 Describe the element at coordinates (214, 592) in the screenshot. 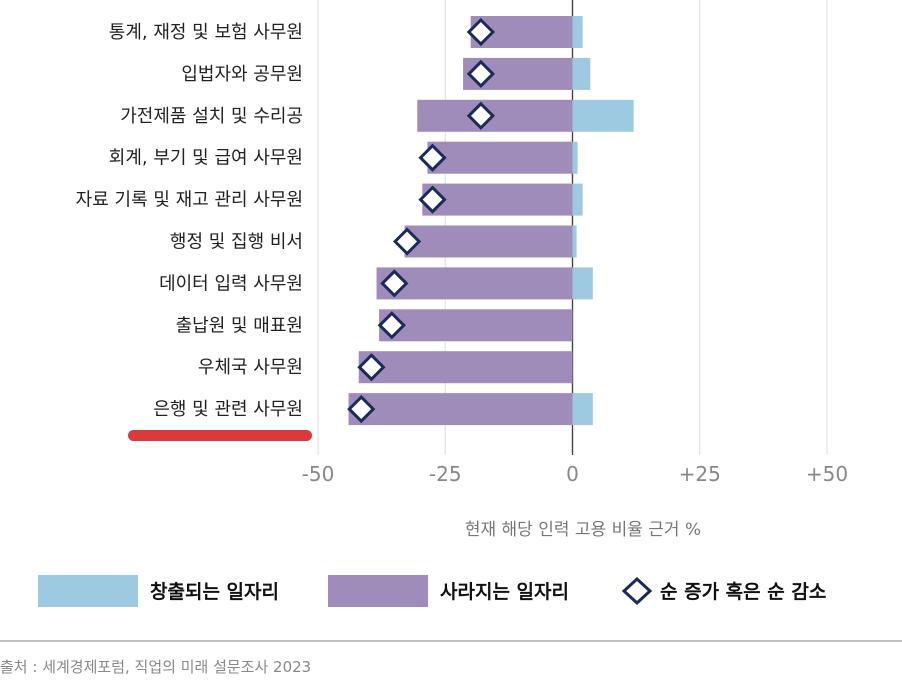

I see `legend-label-created: 창출되는 일자리` at that location.